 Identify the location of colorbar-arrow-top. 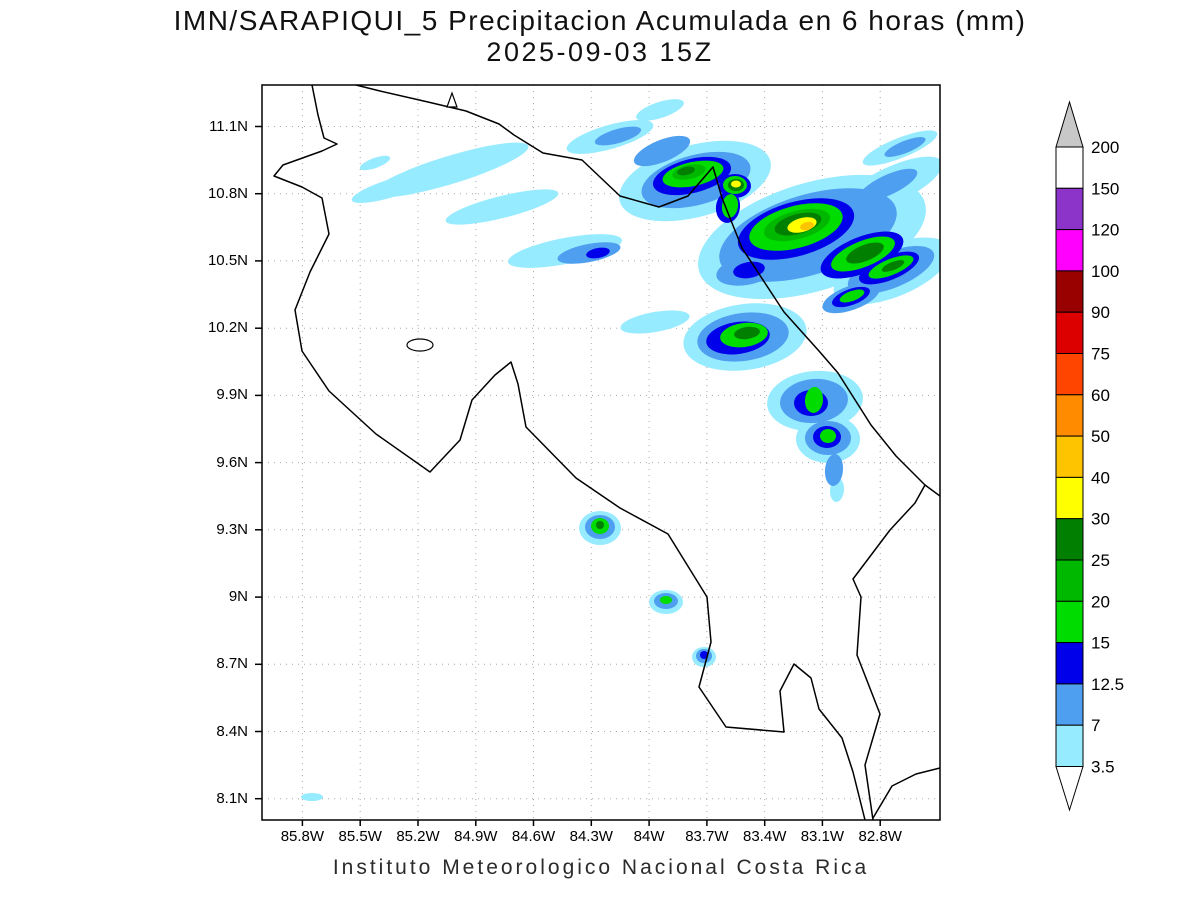
(1069, 124).